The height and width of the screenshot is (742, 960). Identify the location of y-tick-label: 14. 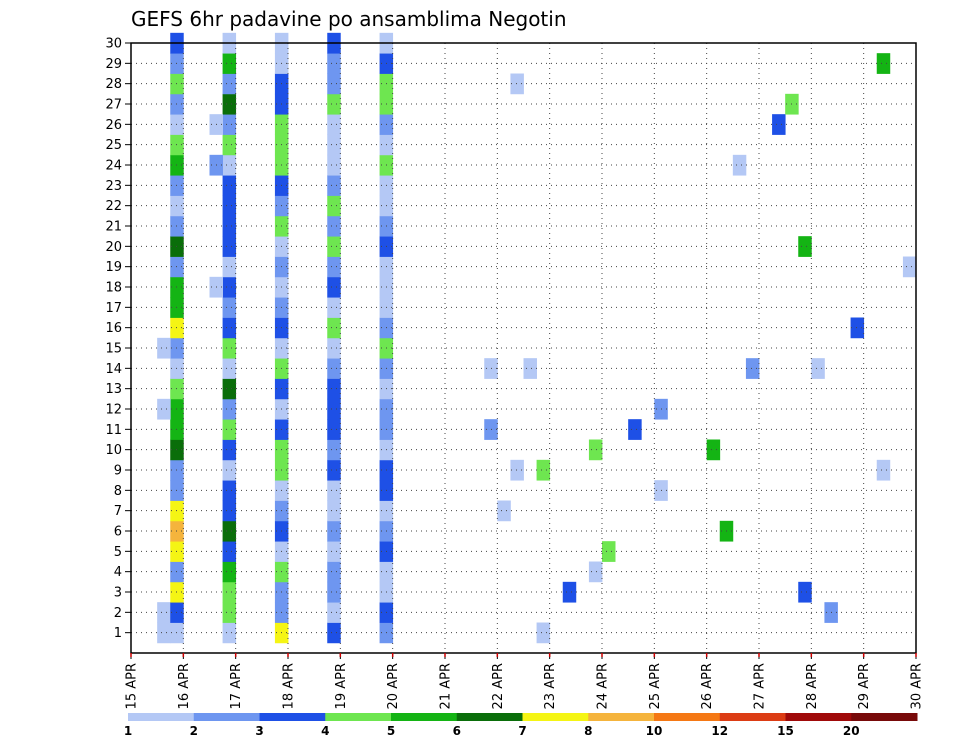
(113, 369).